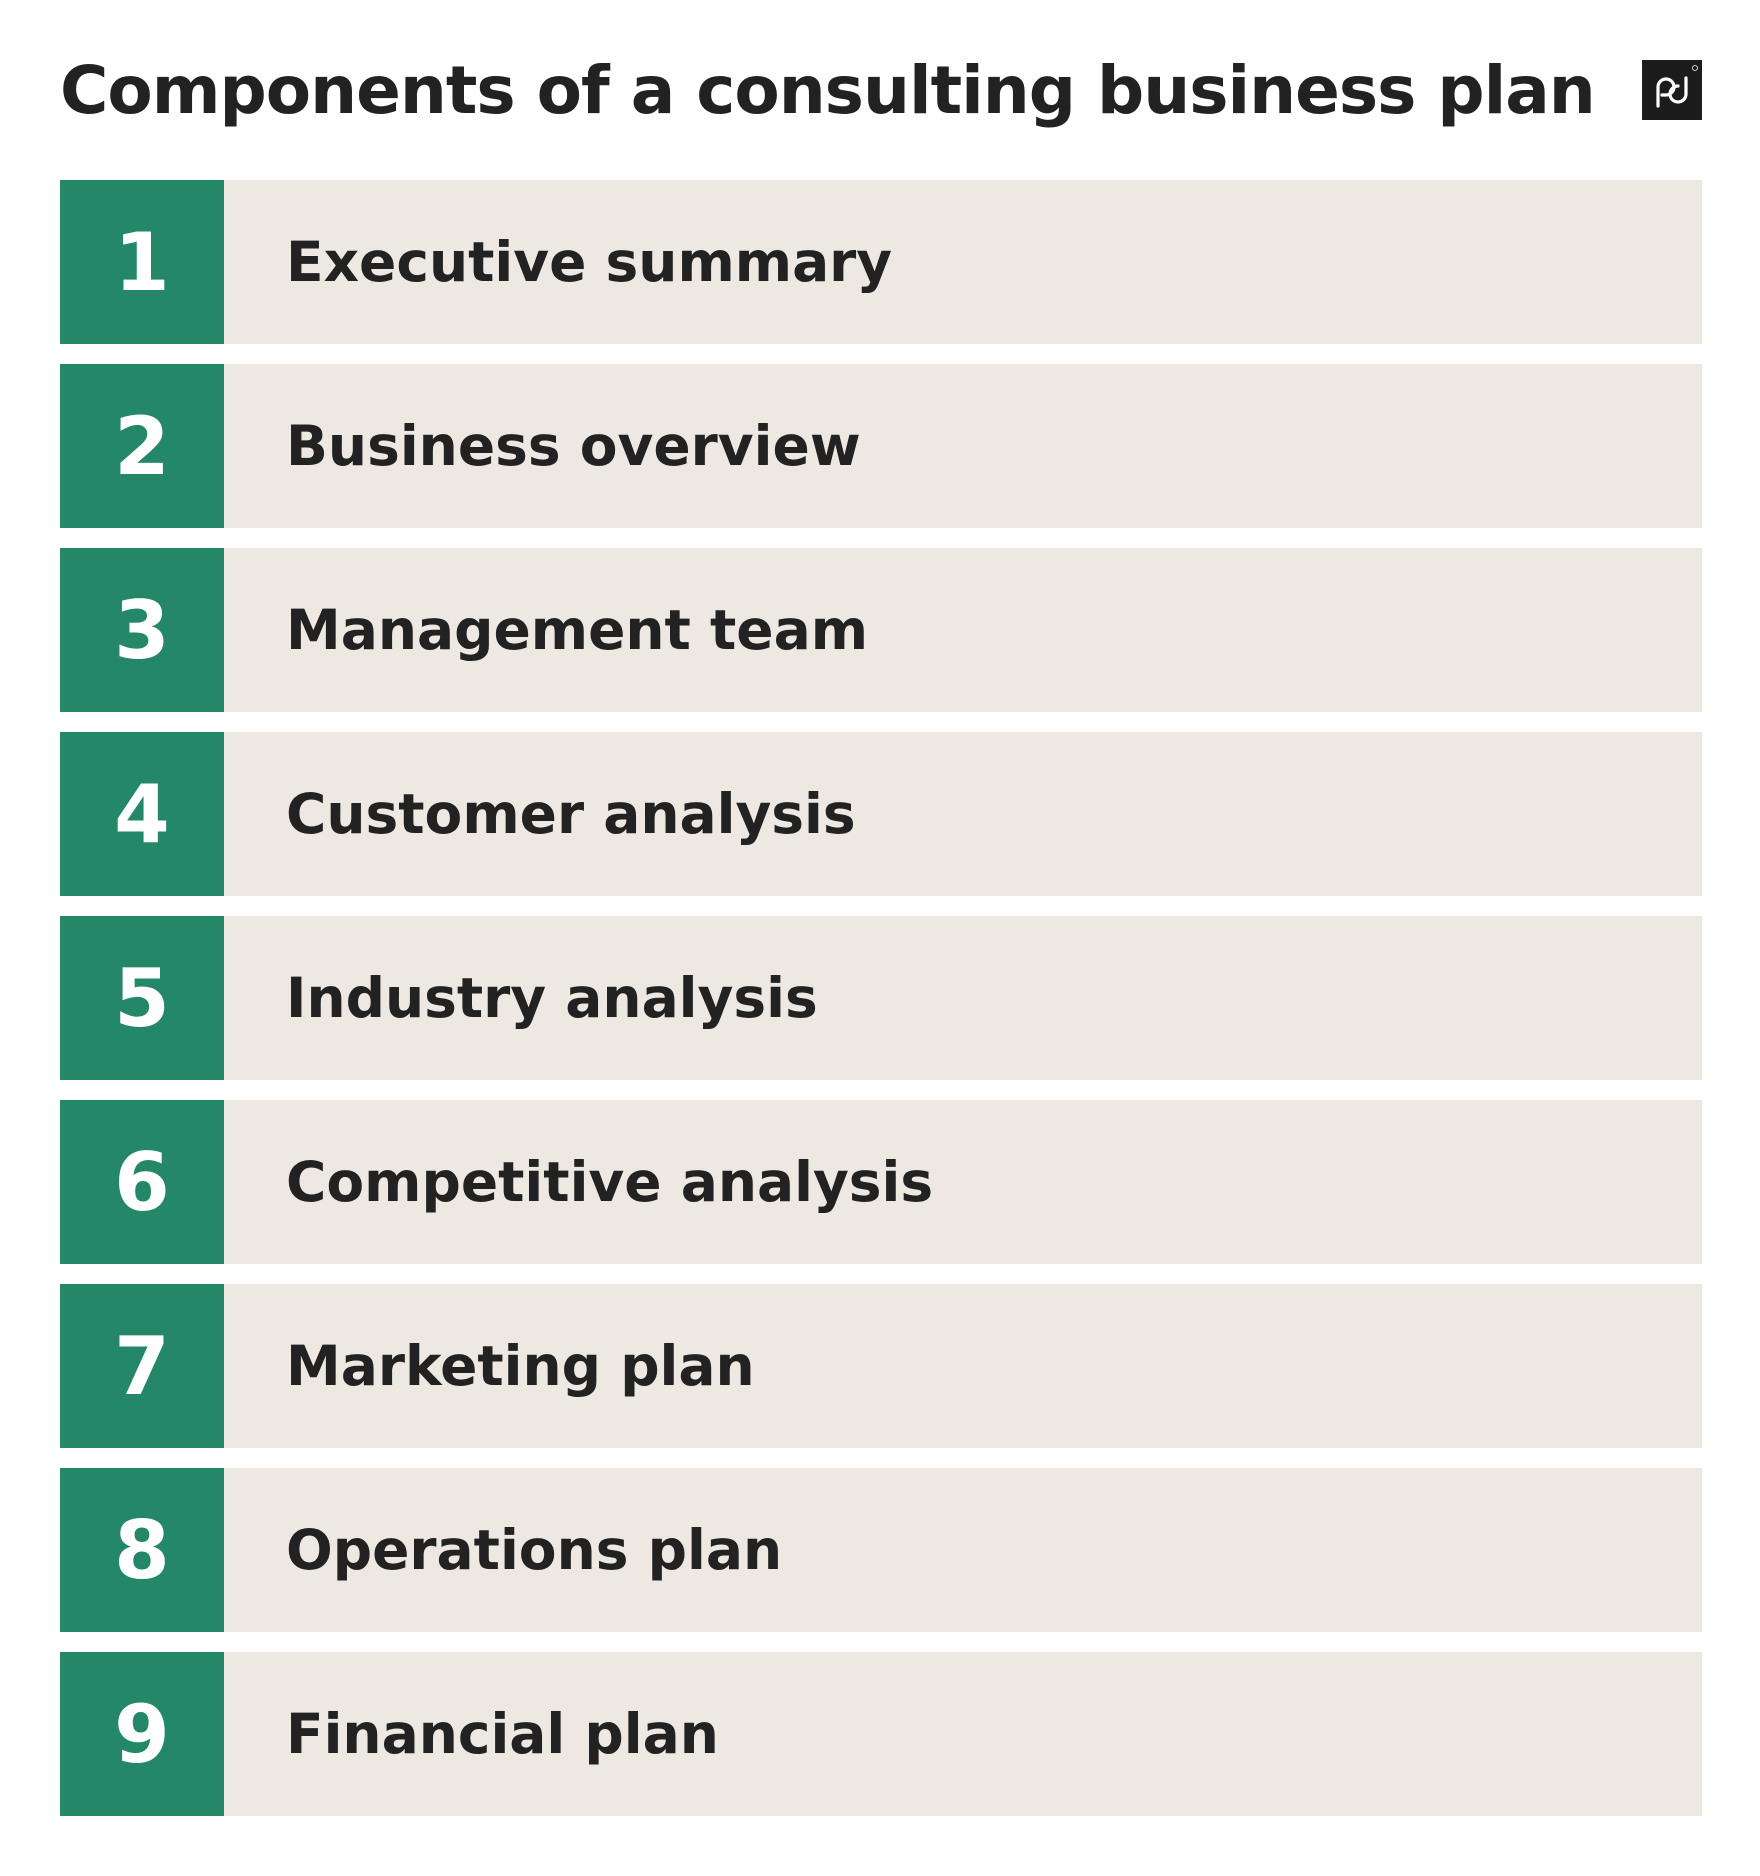 The image size is (1760, 1876). What do you see at coordinates (142, 1550) in the screenshot?
I see `item-number: 8` at bounding box center [142, 1550].